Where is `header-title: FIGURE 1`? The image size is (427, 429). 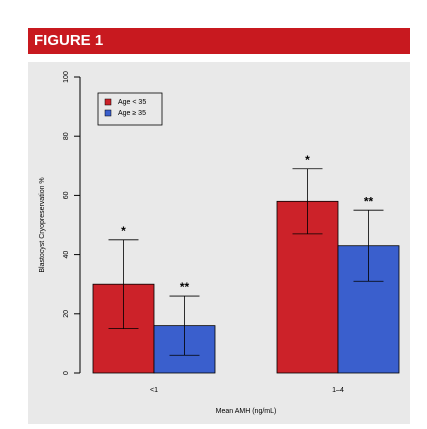
header-title: FIGURE 1 is located at coordinates (68, 40).